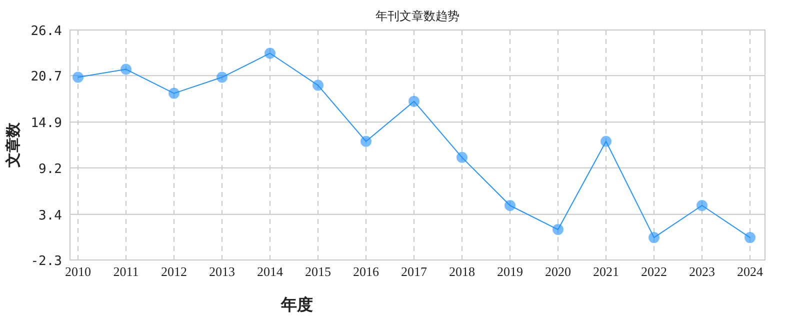  I want to click on y-tick-label: 26.4, so click(46, 31).